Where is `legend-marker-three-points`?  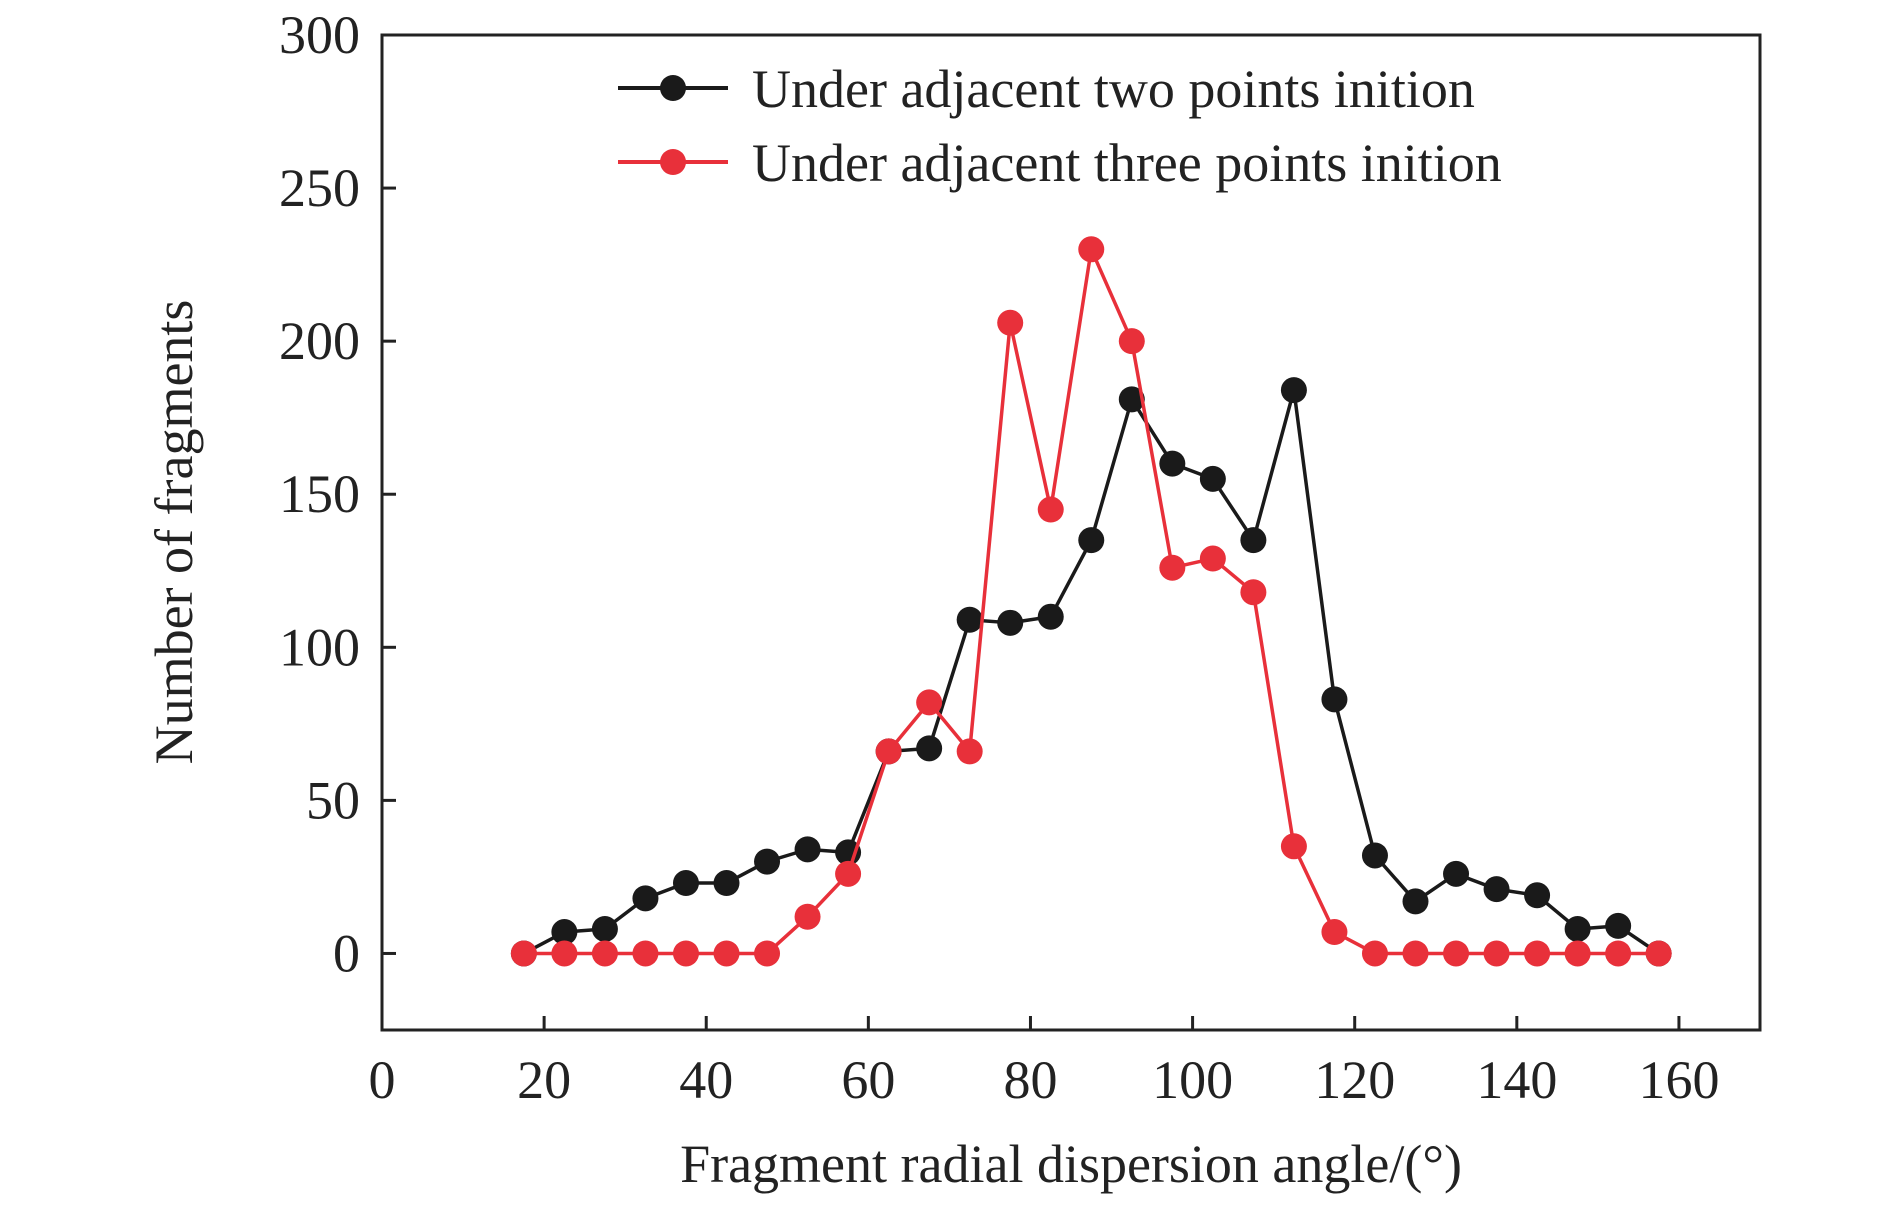 legend-marker-three-points is located at coordinates (673, 162).